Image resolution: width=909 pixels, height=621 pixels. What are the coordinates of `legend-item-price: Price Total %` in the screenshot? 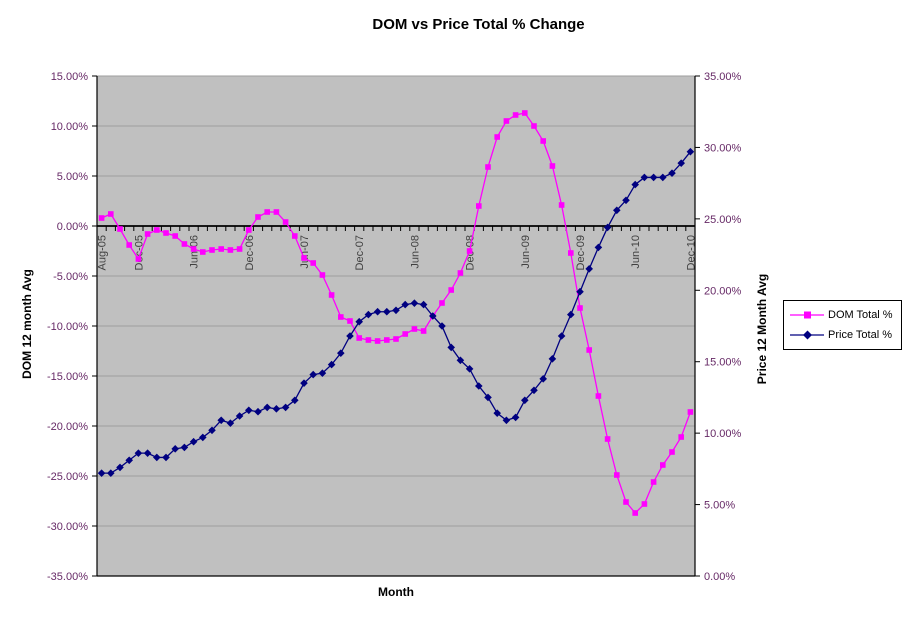 It's located at (842, 335).